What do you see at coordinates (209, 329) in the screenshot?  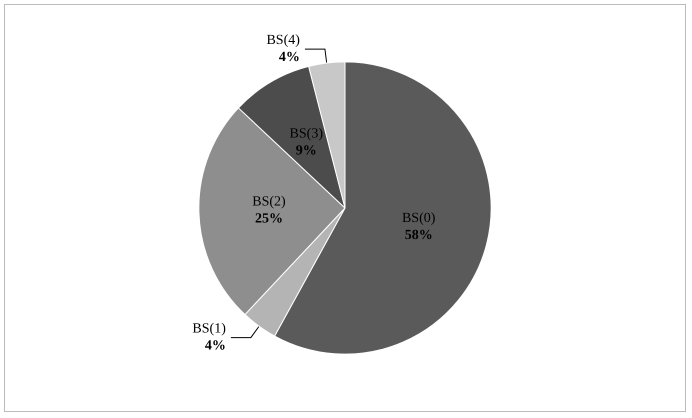 I see `slice-label: BS(1)` at bounding box center [209, 329].